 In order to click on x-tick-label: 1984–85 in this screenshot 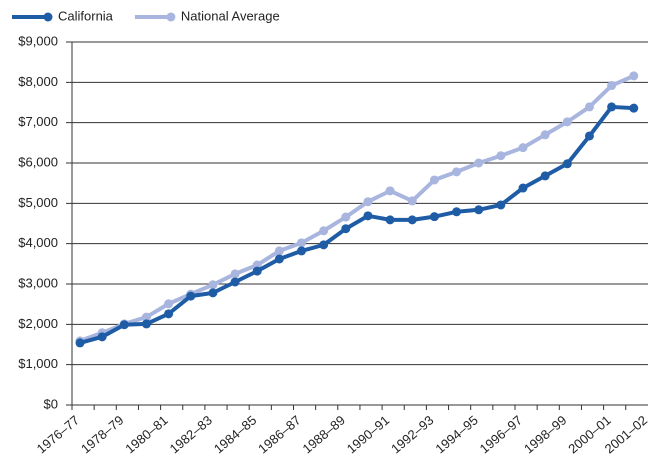, I will do `click(235, 434)`.